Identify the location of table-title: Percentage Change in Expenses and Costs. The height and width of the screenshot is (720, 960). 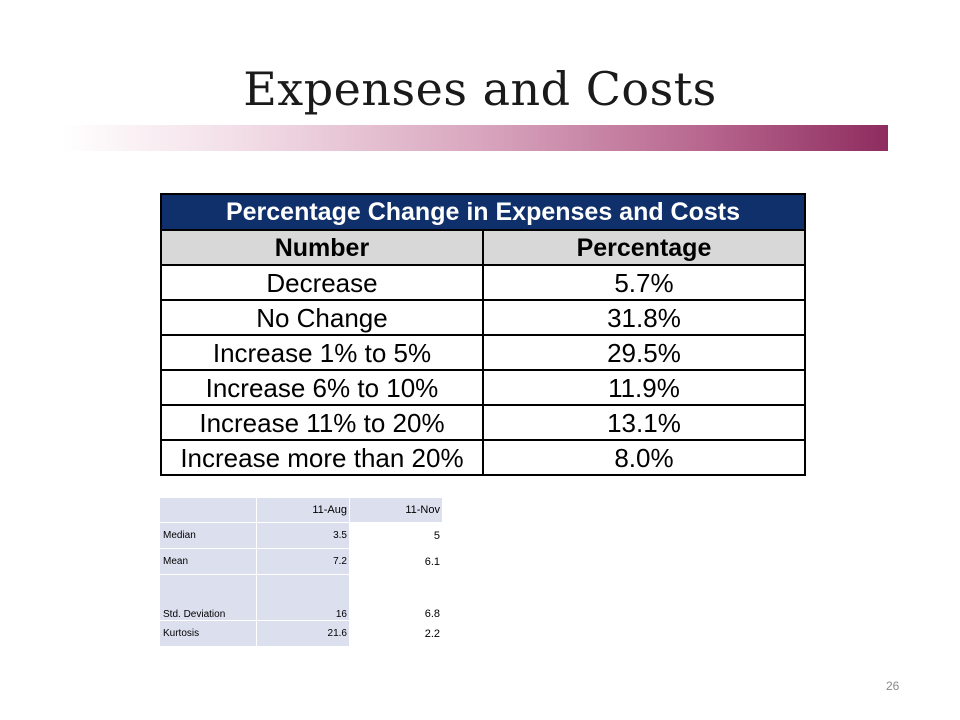
(483, 212).